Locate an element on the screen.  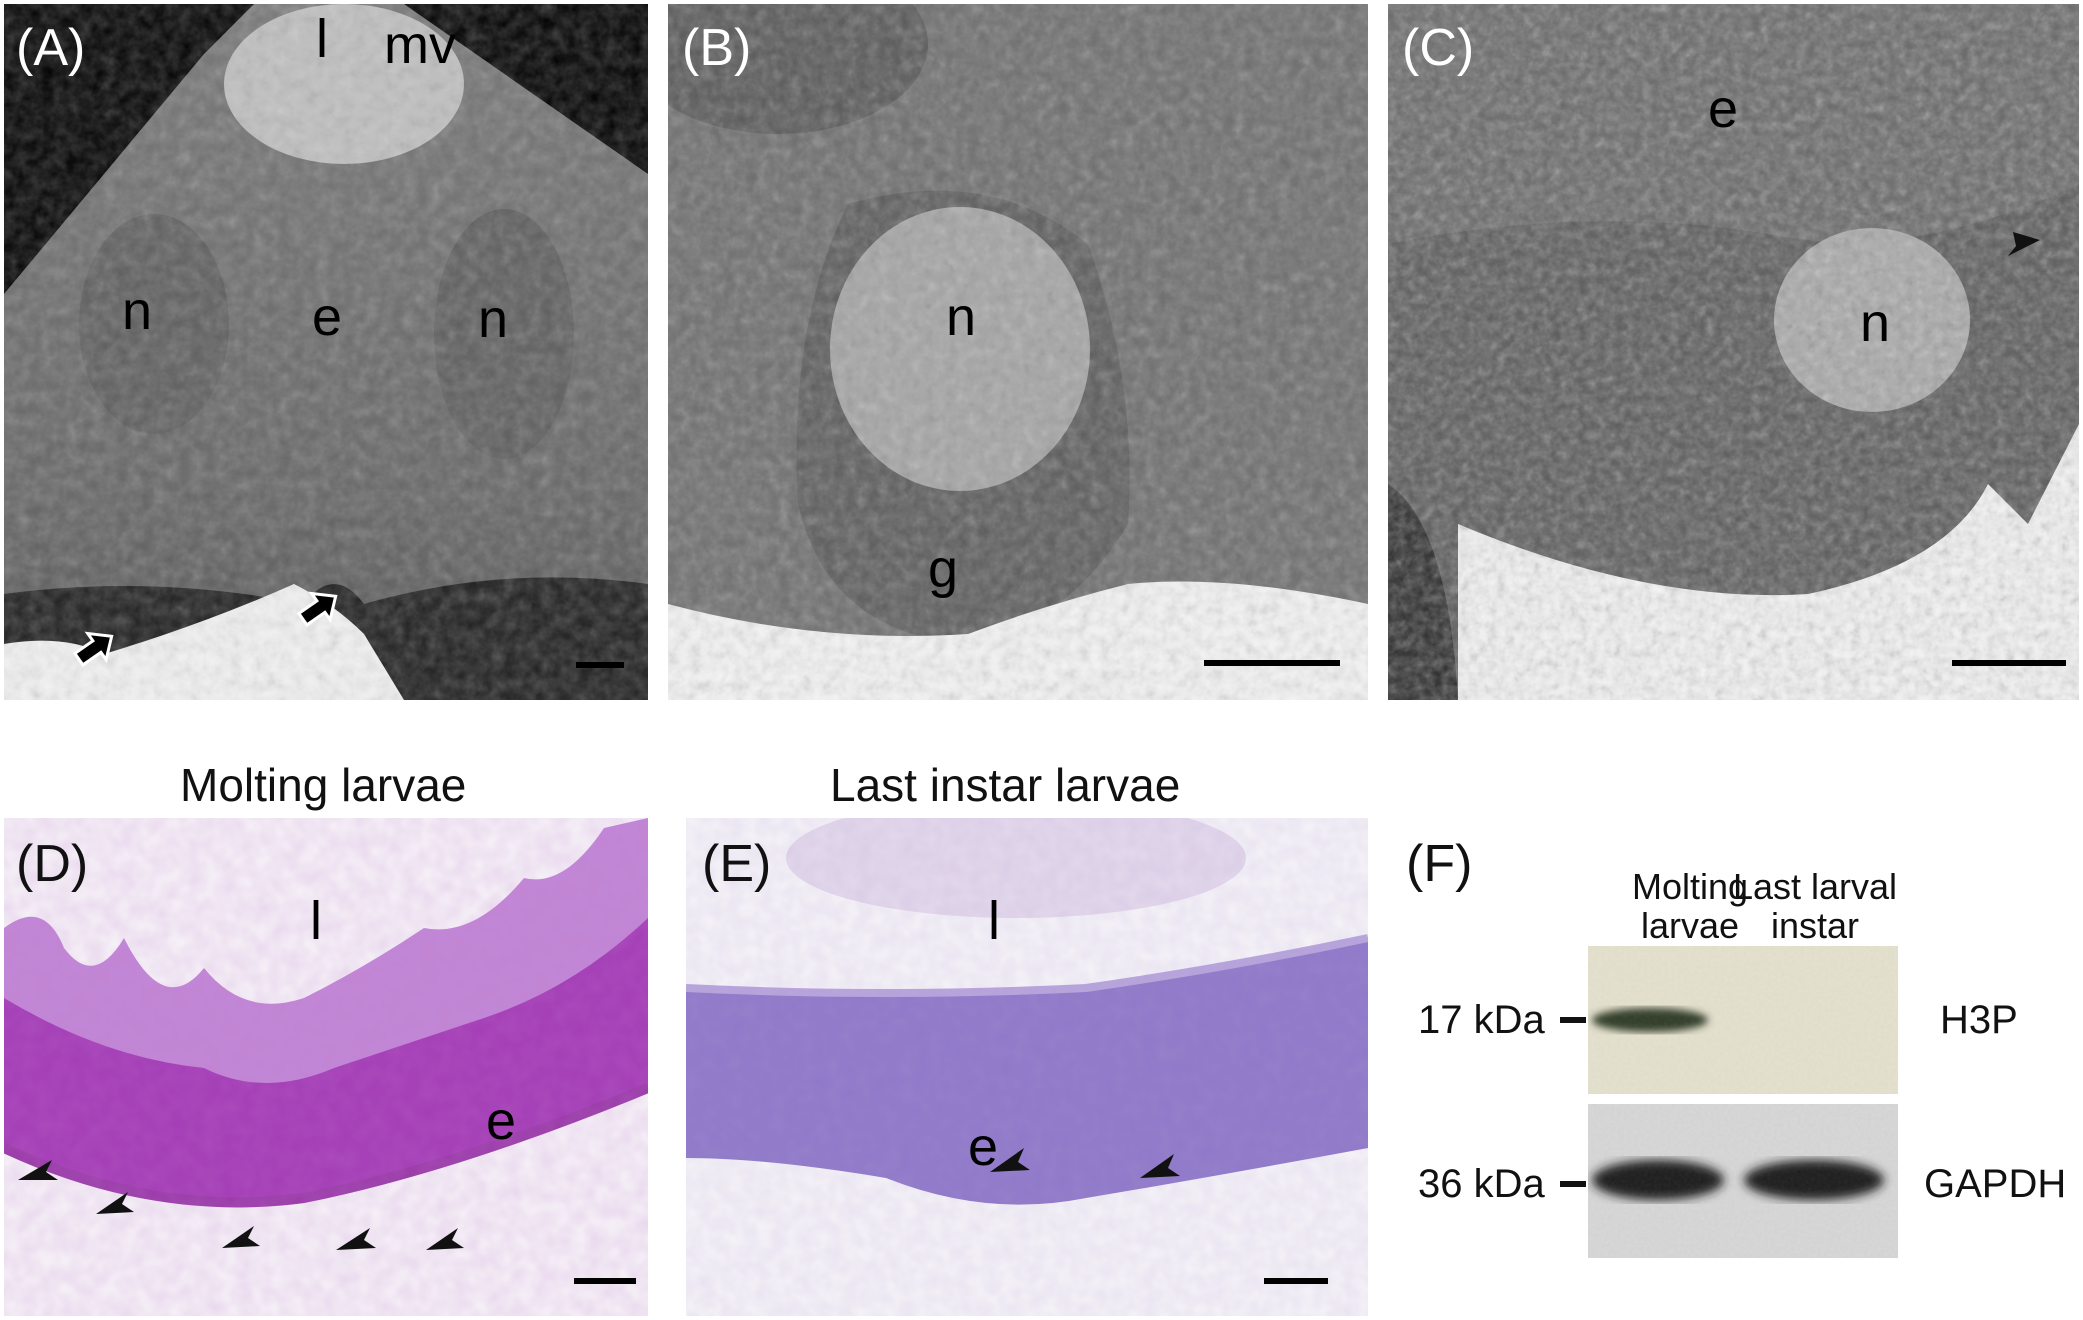
blot-h3p-image is located at coordinates (1743, 1020).